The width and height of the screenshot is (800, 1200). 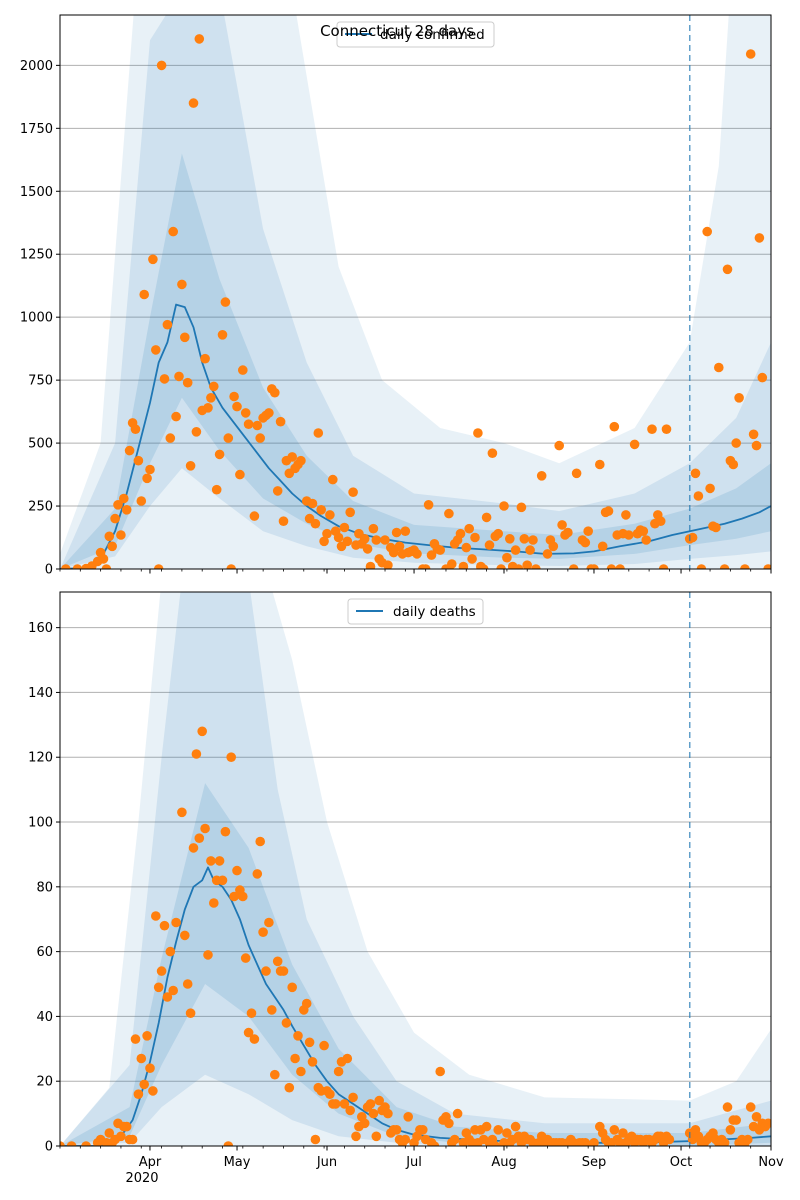 I want to click on deaths-legend-label: daily deaths, so click(x=434, y=612).